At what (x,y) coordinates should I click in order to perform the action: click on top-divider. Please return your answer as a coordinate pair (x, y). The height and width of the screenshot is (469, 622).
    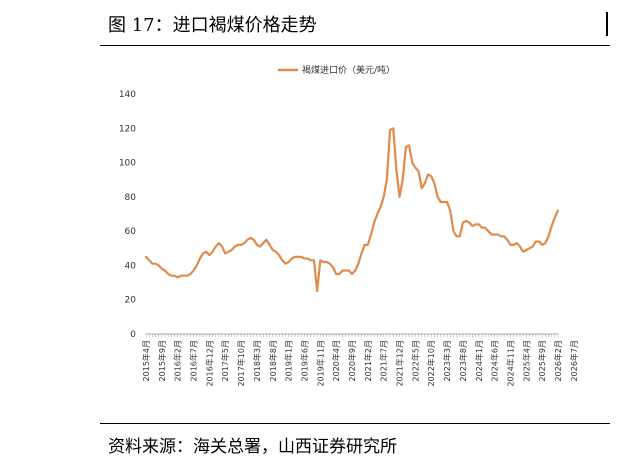
    Looking at the image, I should click on (355, 45).